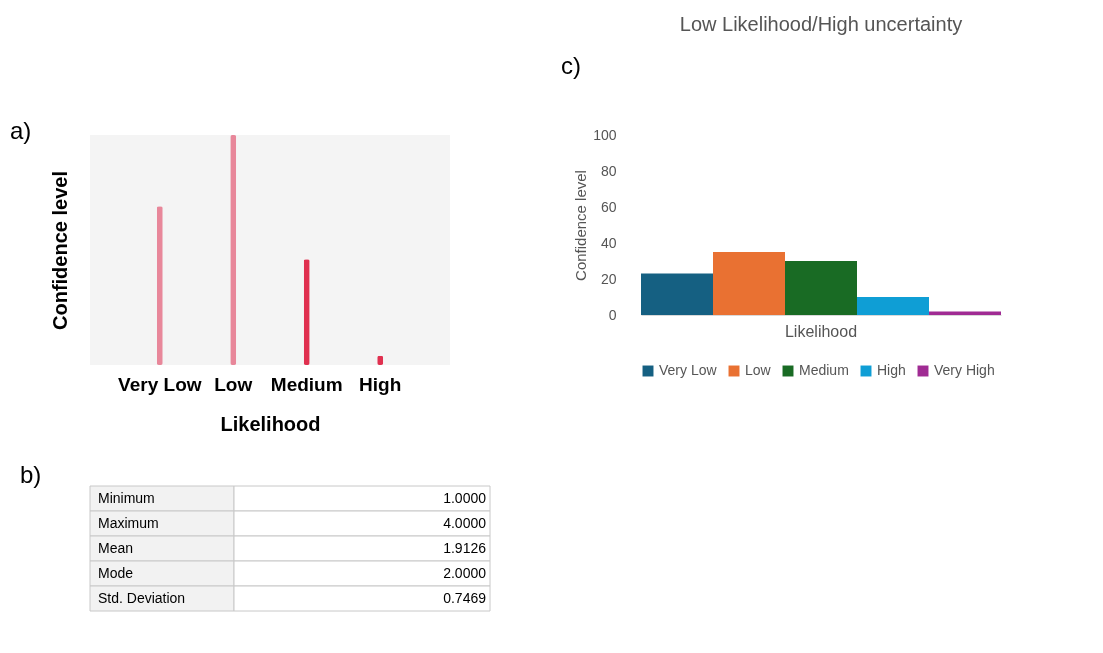 This screenshot has height=653, width=1103. Describe the element at coordinates (821, 24) in the screenshot. I see `chart-title: Low Likelihood/High uncertainty` at that location.